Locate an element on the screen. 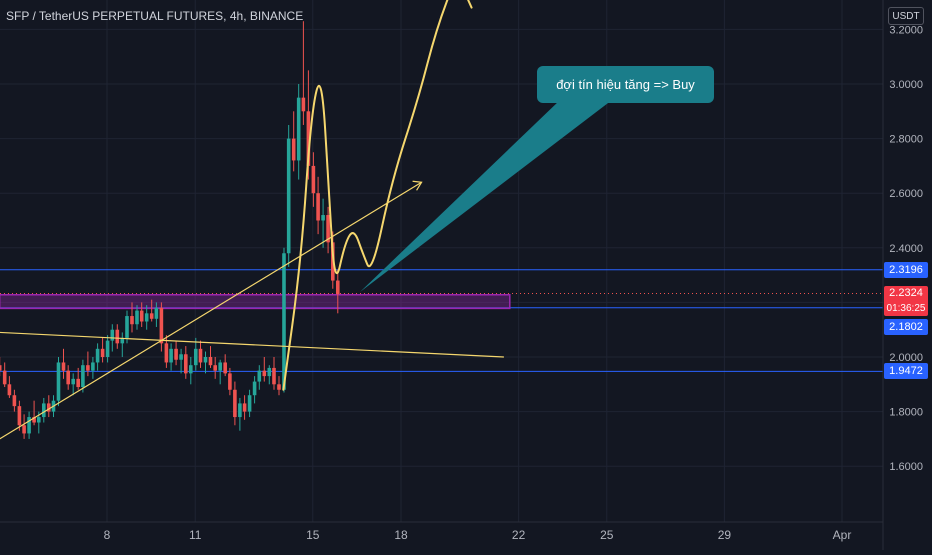 Image resolution: width=932 pixels, height=555 pixels. y-tick-label: 2.0000 is located at coordinates (906, 358).